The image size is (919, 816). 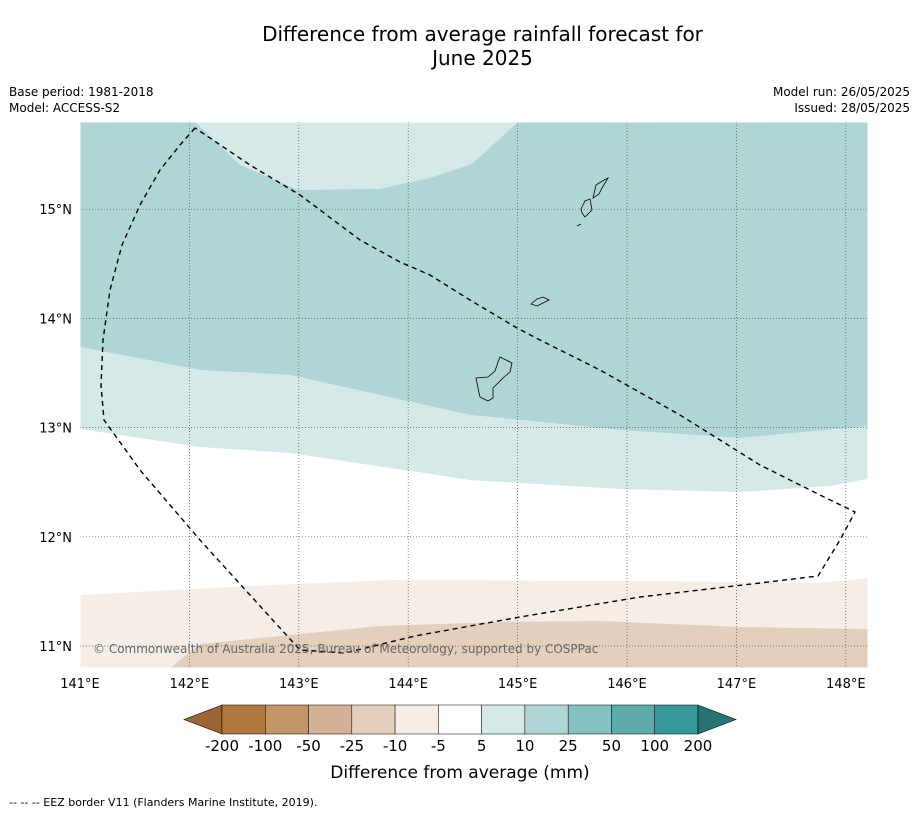 What do you see at coordinates (81, 92) in the screenshot?
I see `base-period-text: Base period: 1981-2018` at bounding box center [81, 92].